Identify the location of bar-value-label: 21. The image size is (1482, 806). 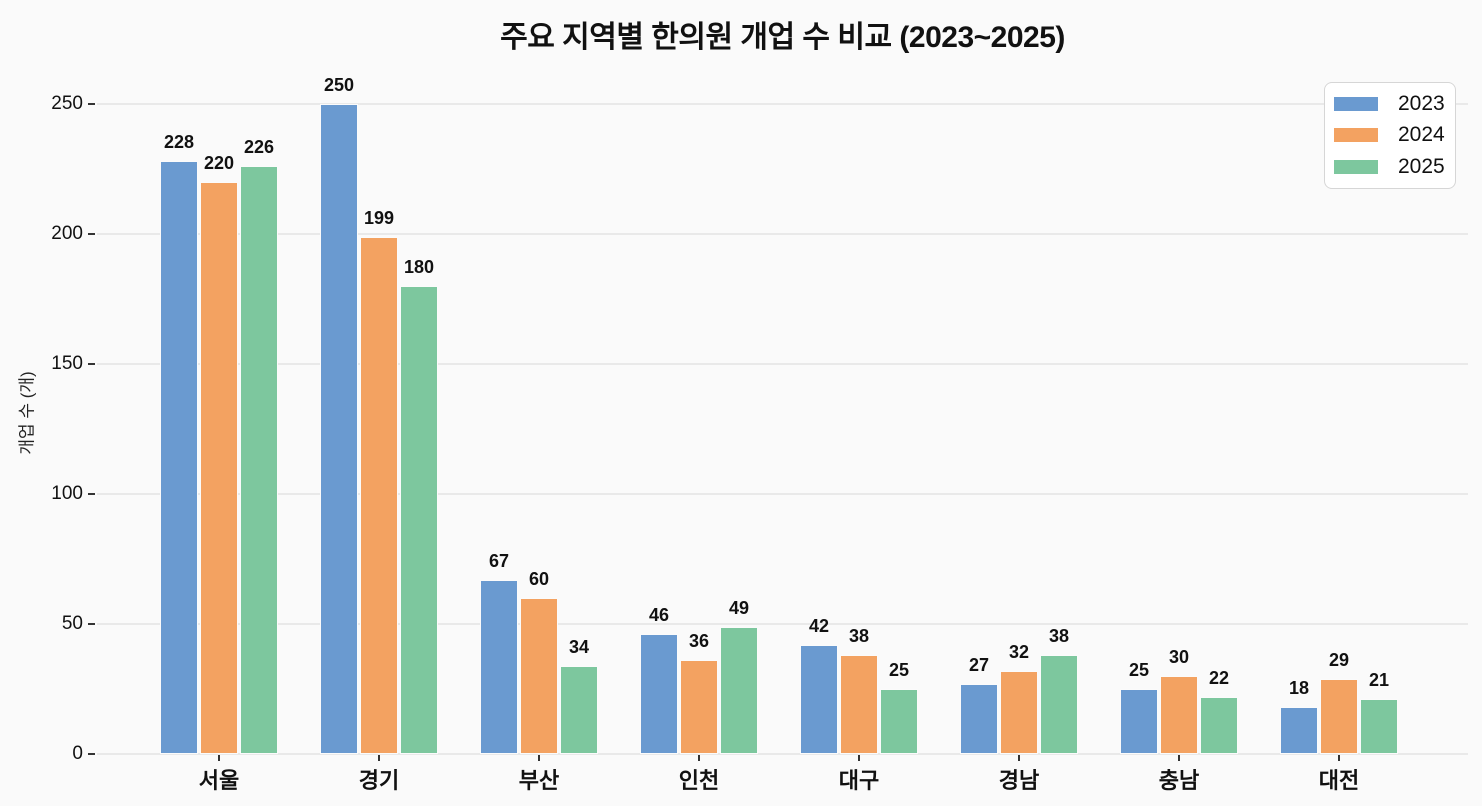
(1379, 680).